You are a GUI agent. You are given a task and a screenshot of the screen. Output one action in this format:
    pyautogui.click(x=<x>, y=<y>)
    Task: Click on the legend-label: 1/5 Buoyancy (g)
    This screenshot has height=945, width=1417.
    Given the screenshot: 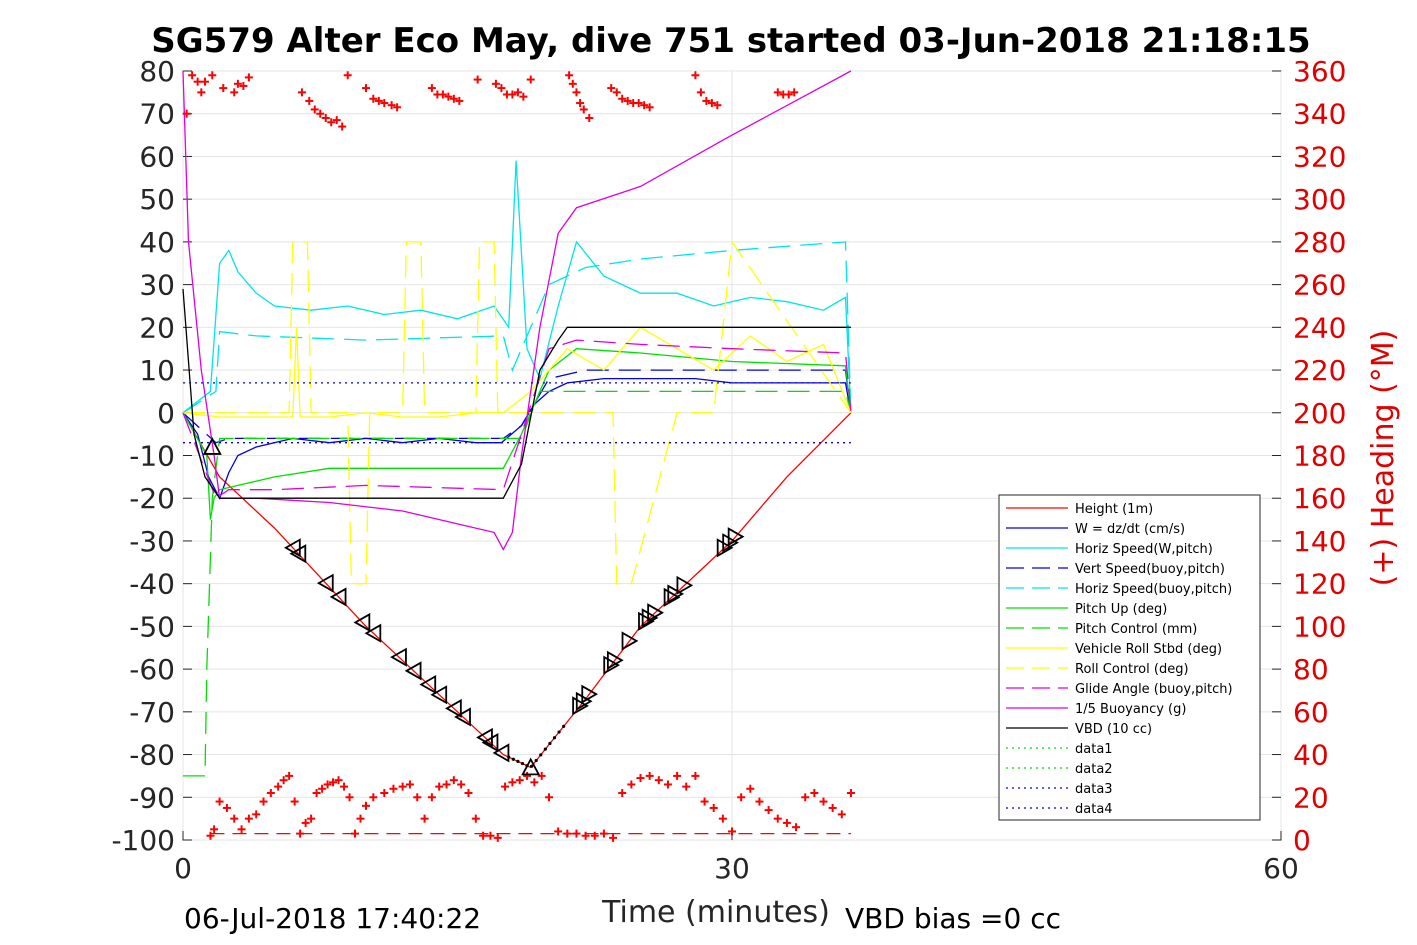 What is the action you would take?
    pyautogui.click(x=1130, y=709)
    